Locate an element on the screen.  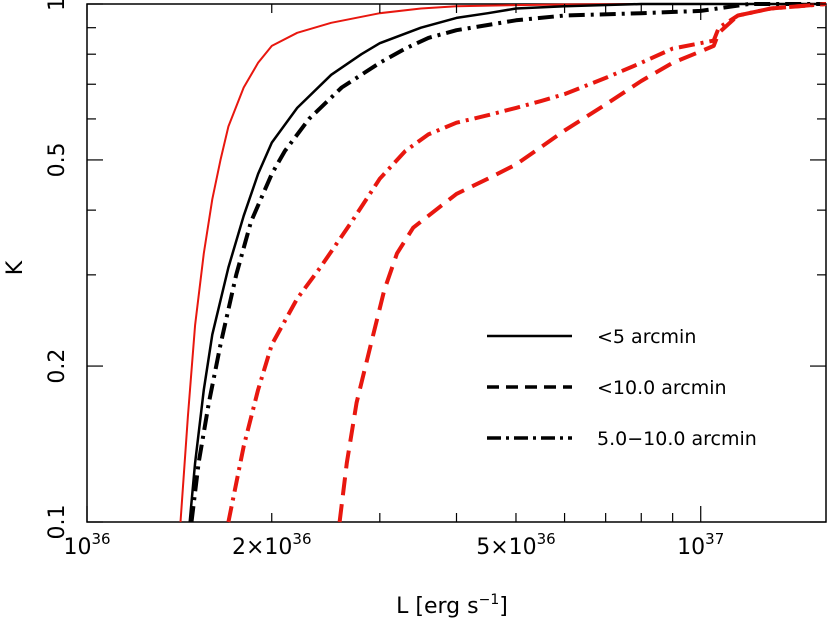
x-tick-label: 1037 is located at coordinates (700, 545).